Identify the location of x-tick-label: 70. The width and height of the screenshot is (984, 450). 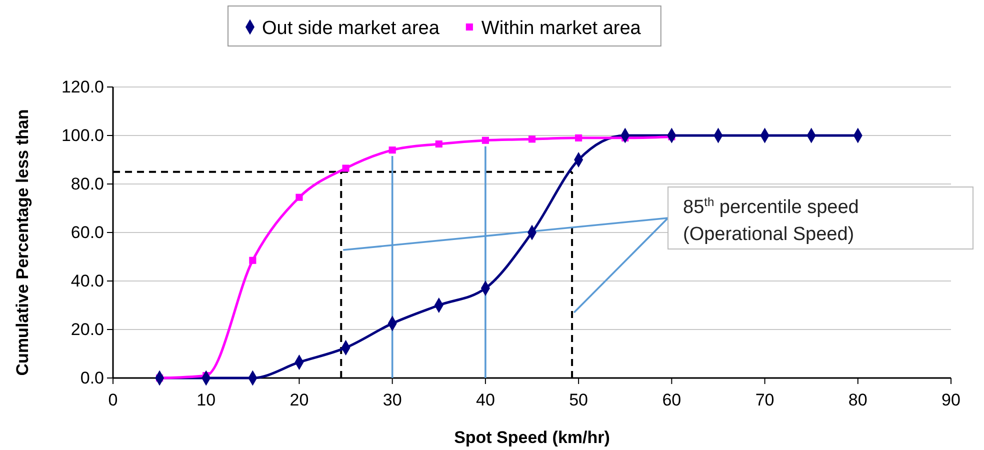
(764, 400).